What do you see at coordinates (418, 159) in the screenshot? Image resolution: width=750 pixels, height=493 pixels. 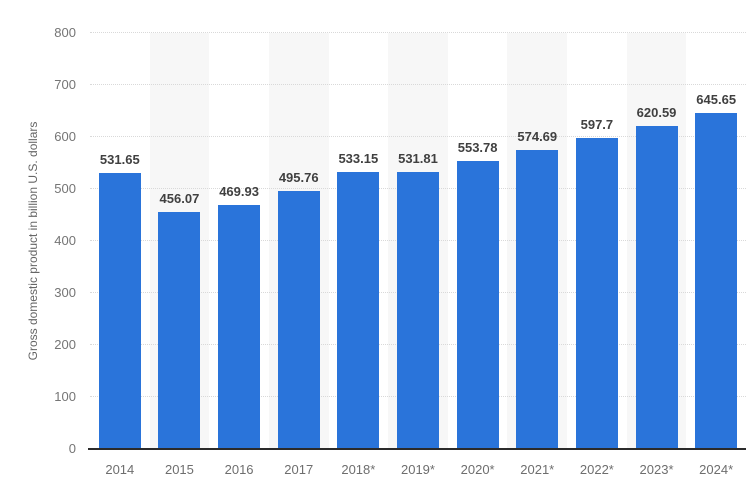 I see `bar-value-label: 531.81` at bounding box center [418, 159].